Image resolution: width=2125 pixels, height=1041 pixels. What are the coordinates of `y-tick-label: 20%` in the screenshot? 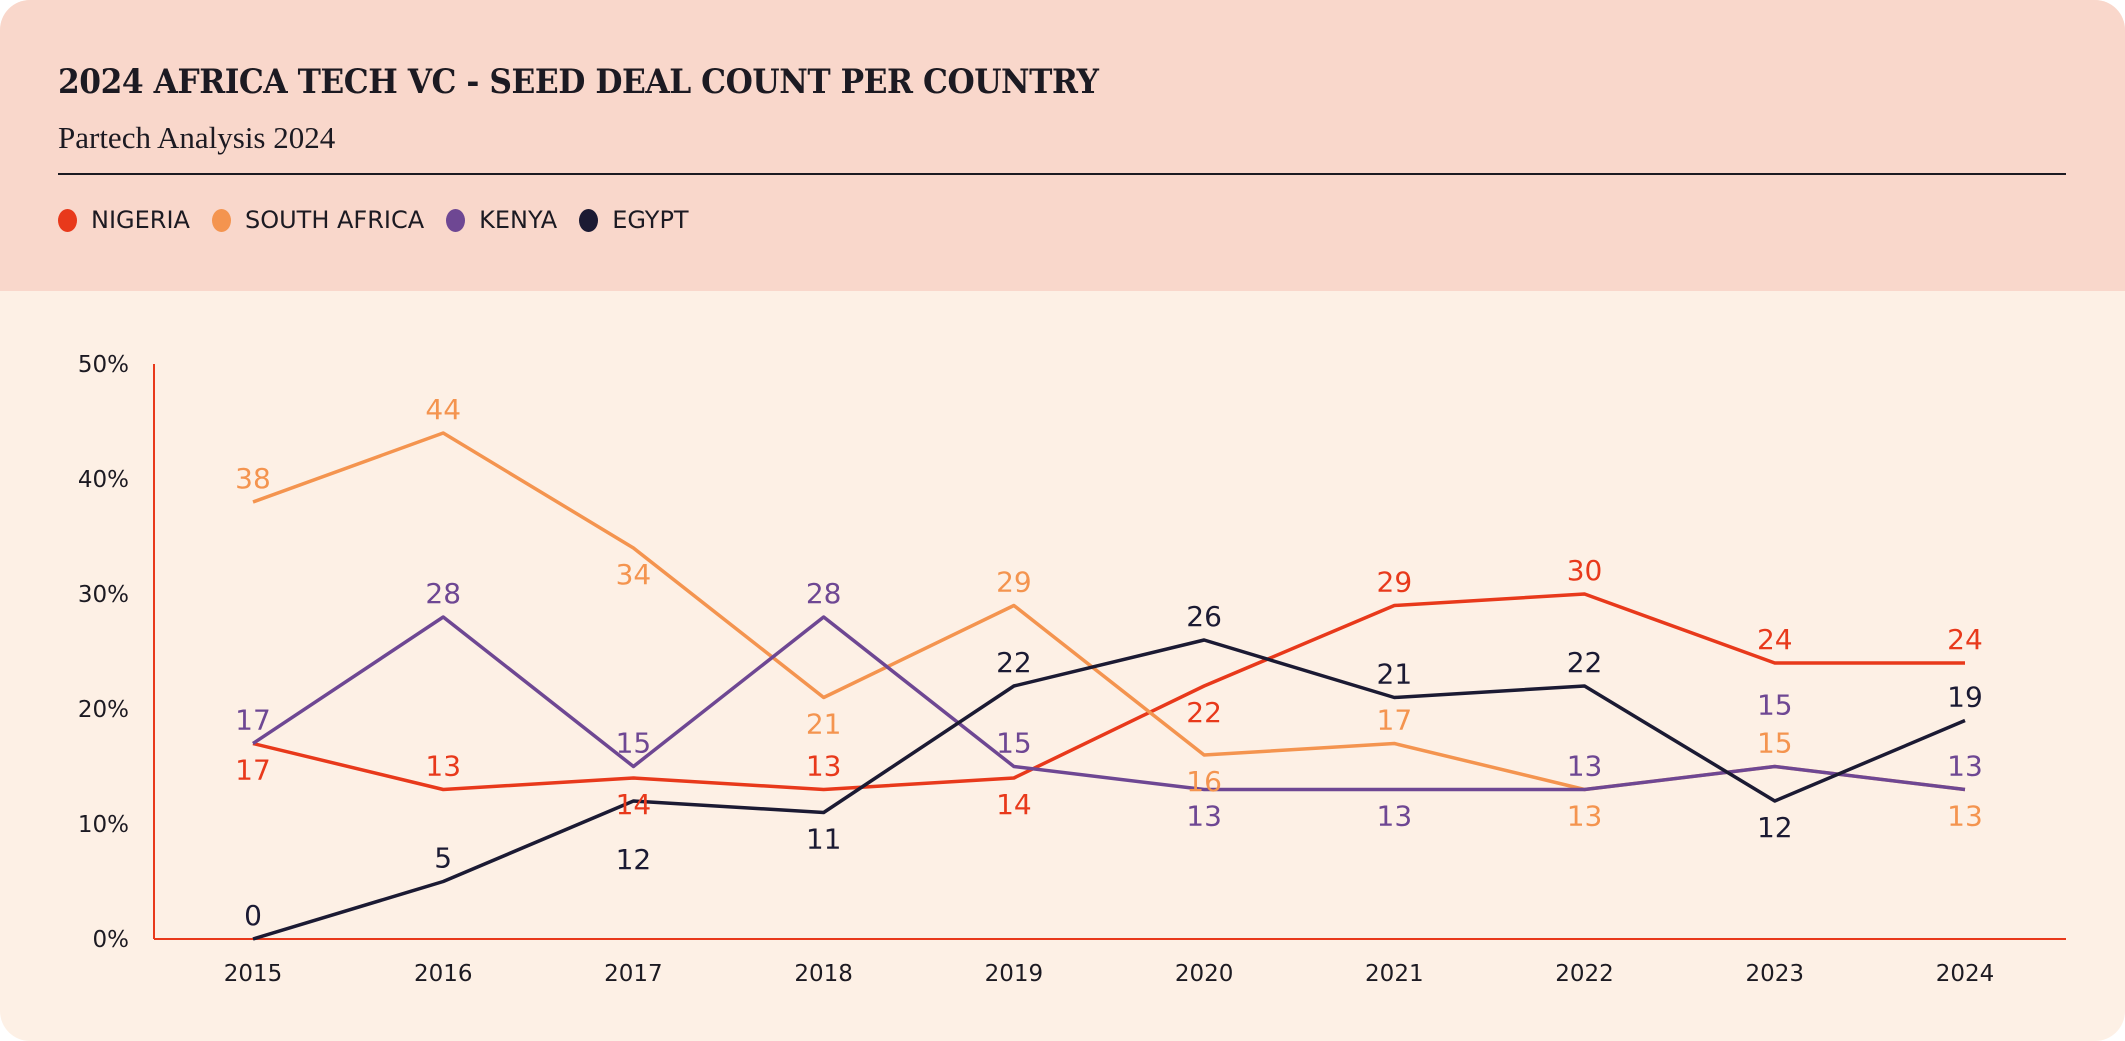 It's located at (103, 710).